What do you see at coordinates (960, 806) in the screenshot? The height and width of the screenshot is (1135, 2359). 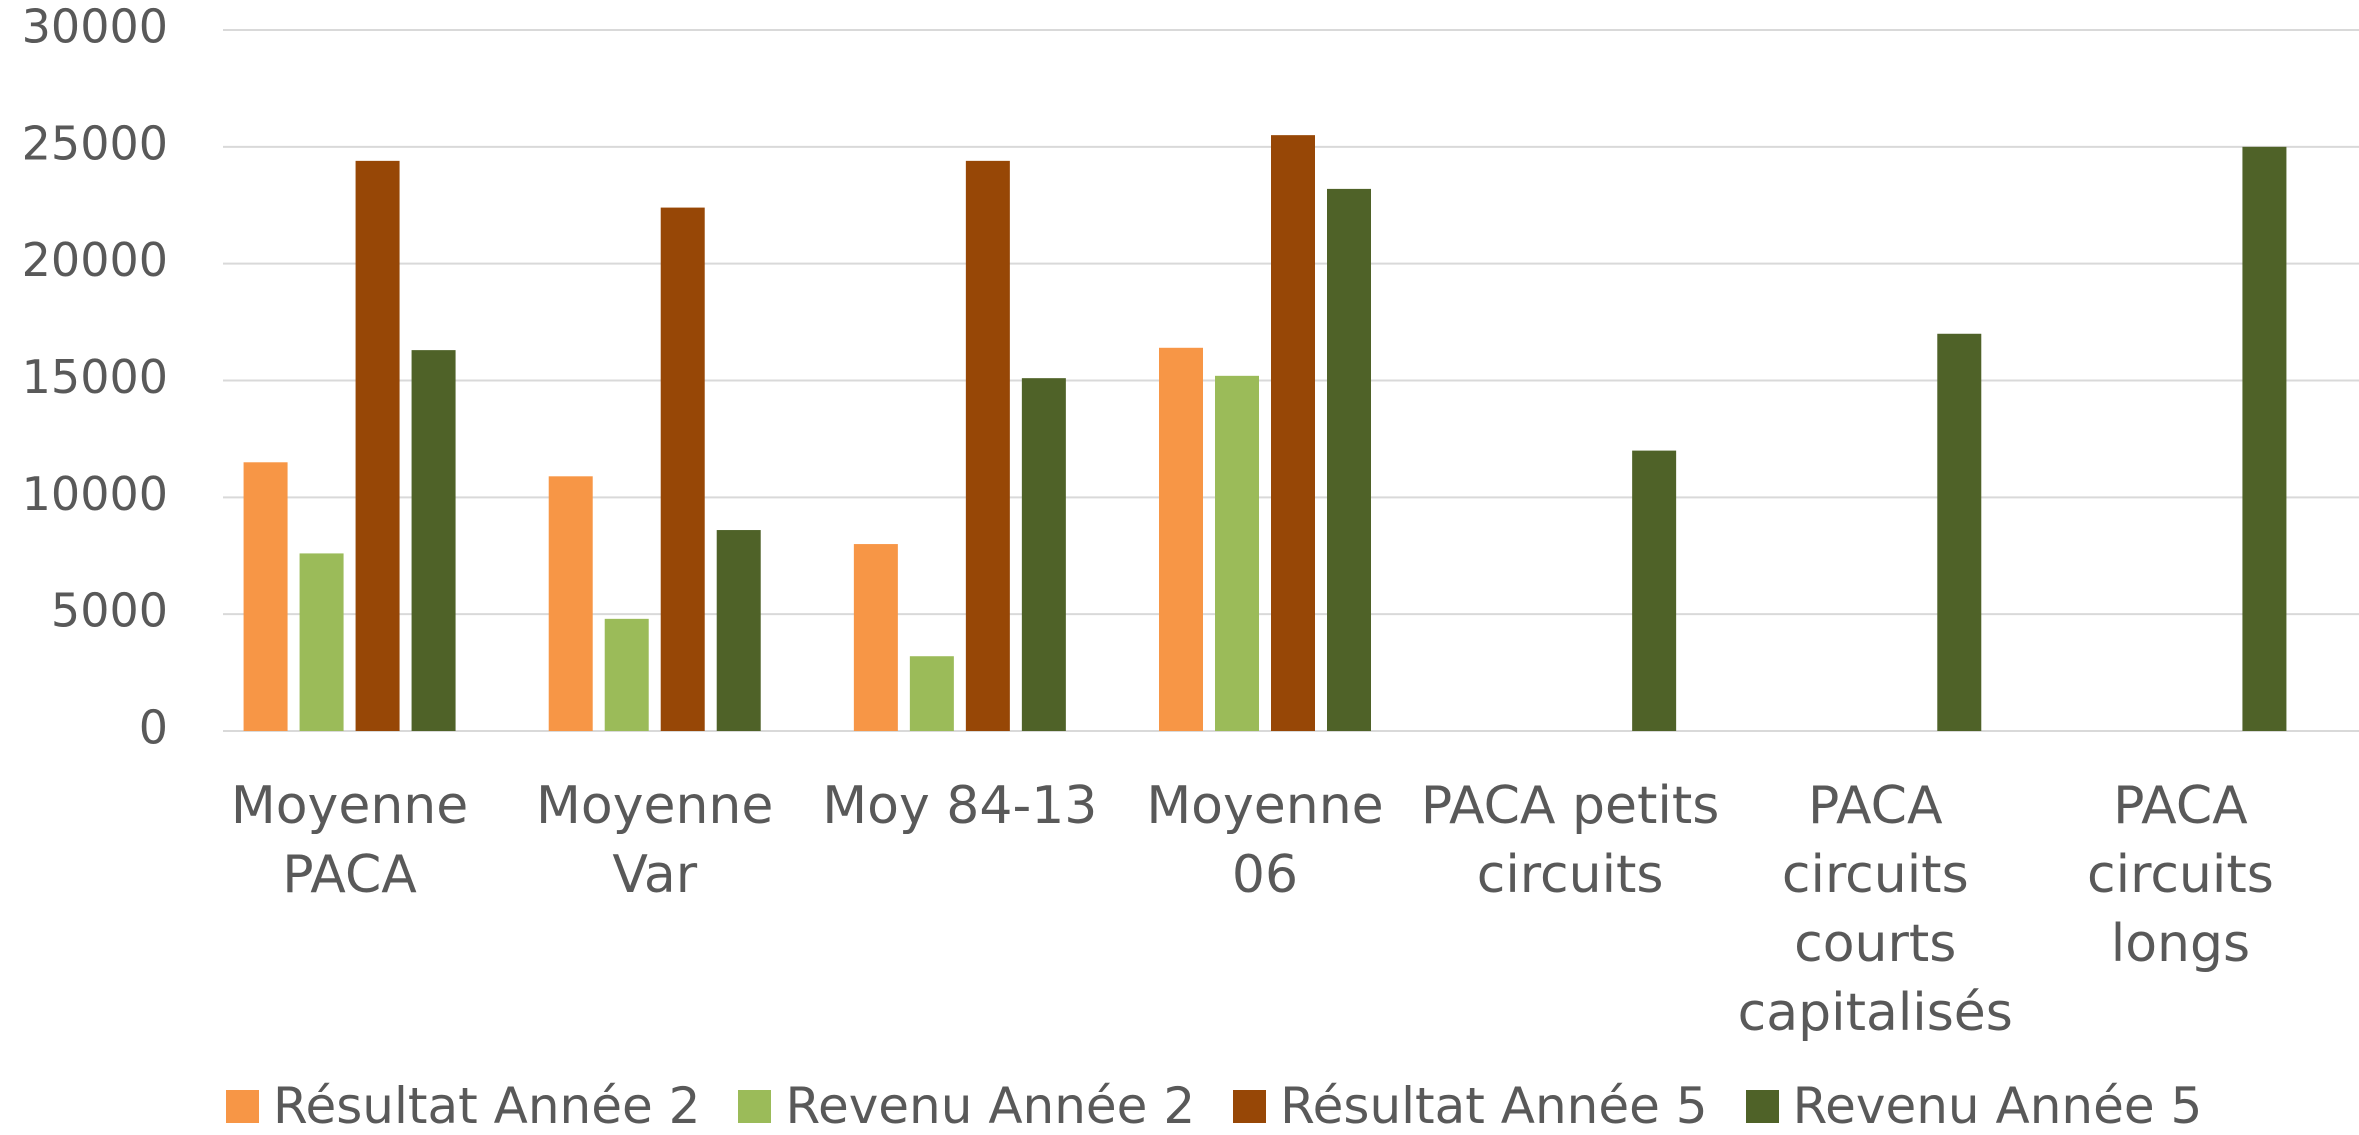 I see `x-tick-label: Moy 84-13` at bounding box center [960, 806].